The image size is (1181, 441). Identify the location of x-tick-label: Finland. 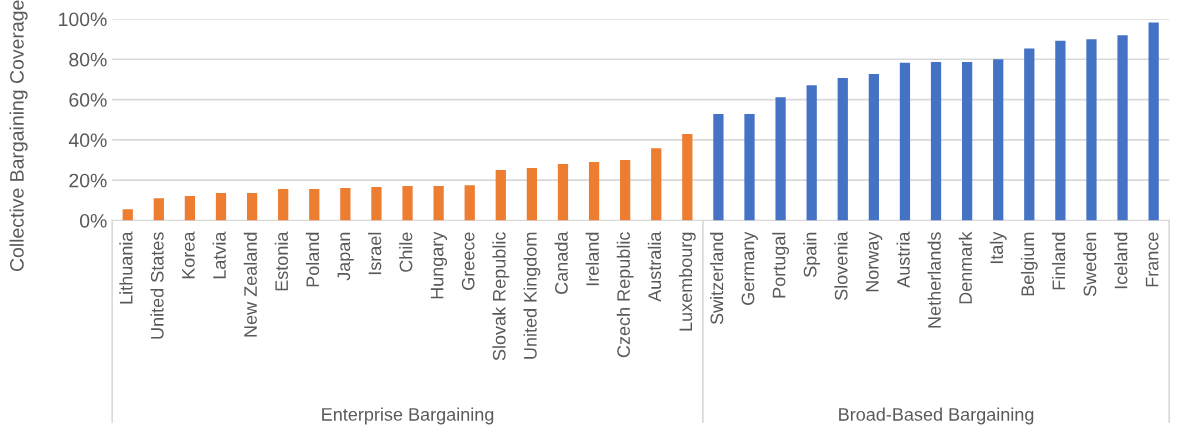
(1058, 261).